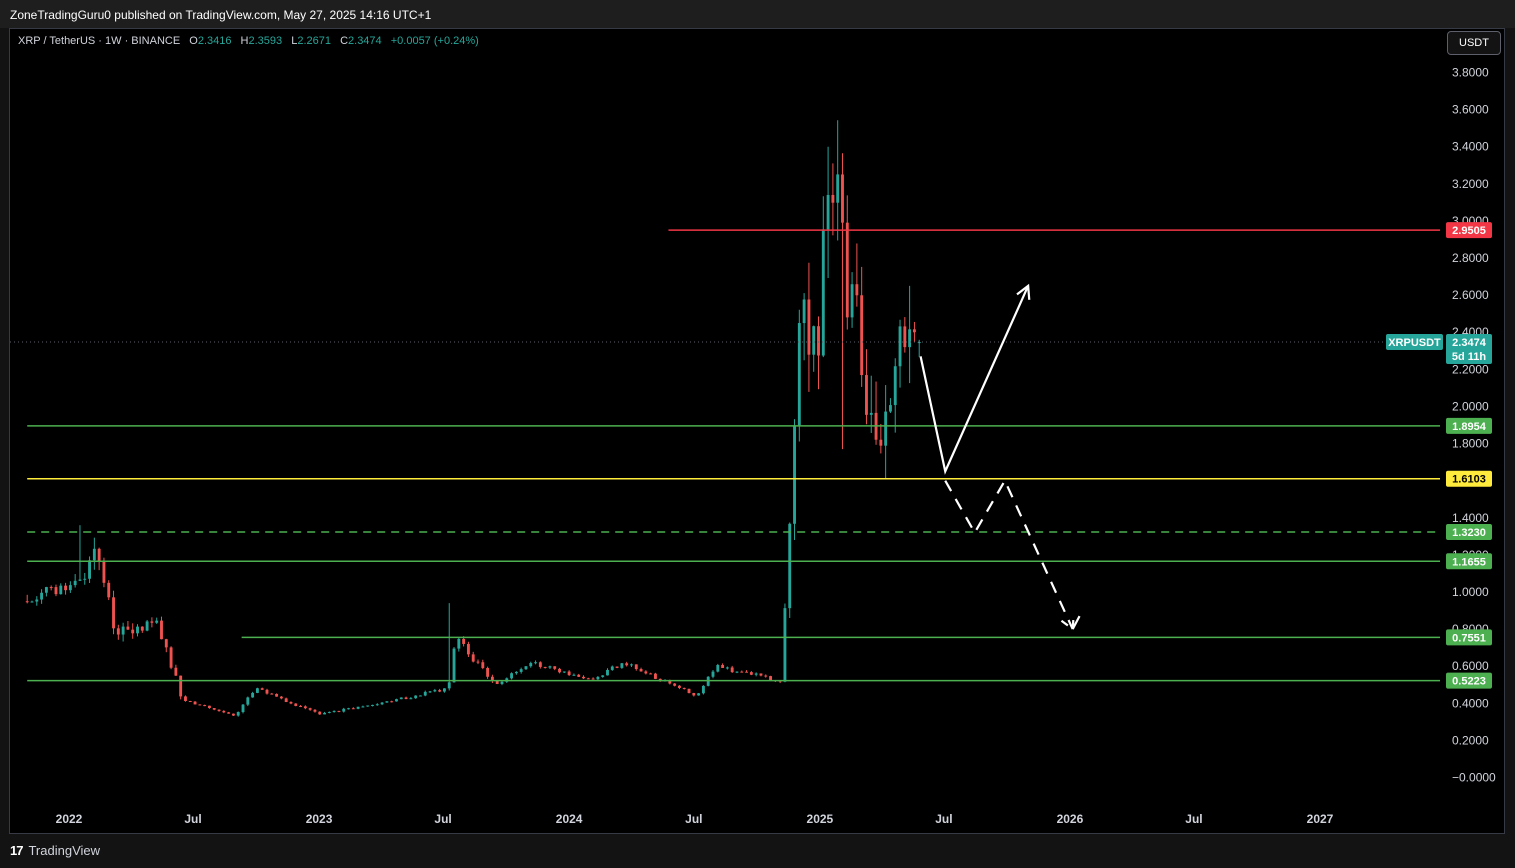  What do you see at coordinates (1470, 406) in the screenshot?
I see `y-tick-label: 2.0000` at bounding box center [1470, 406].